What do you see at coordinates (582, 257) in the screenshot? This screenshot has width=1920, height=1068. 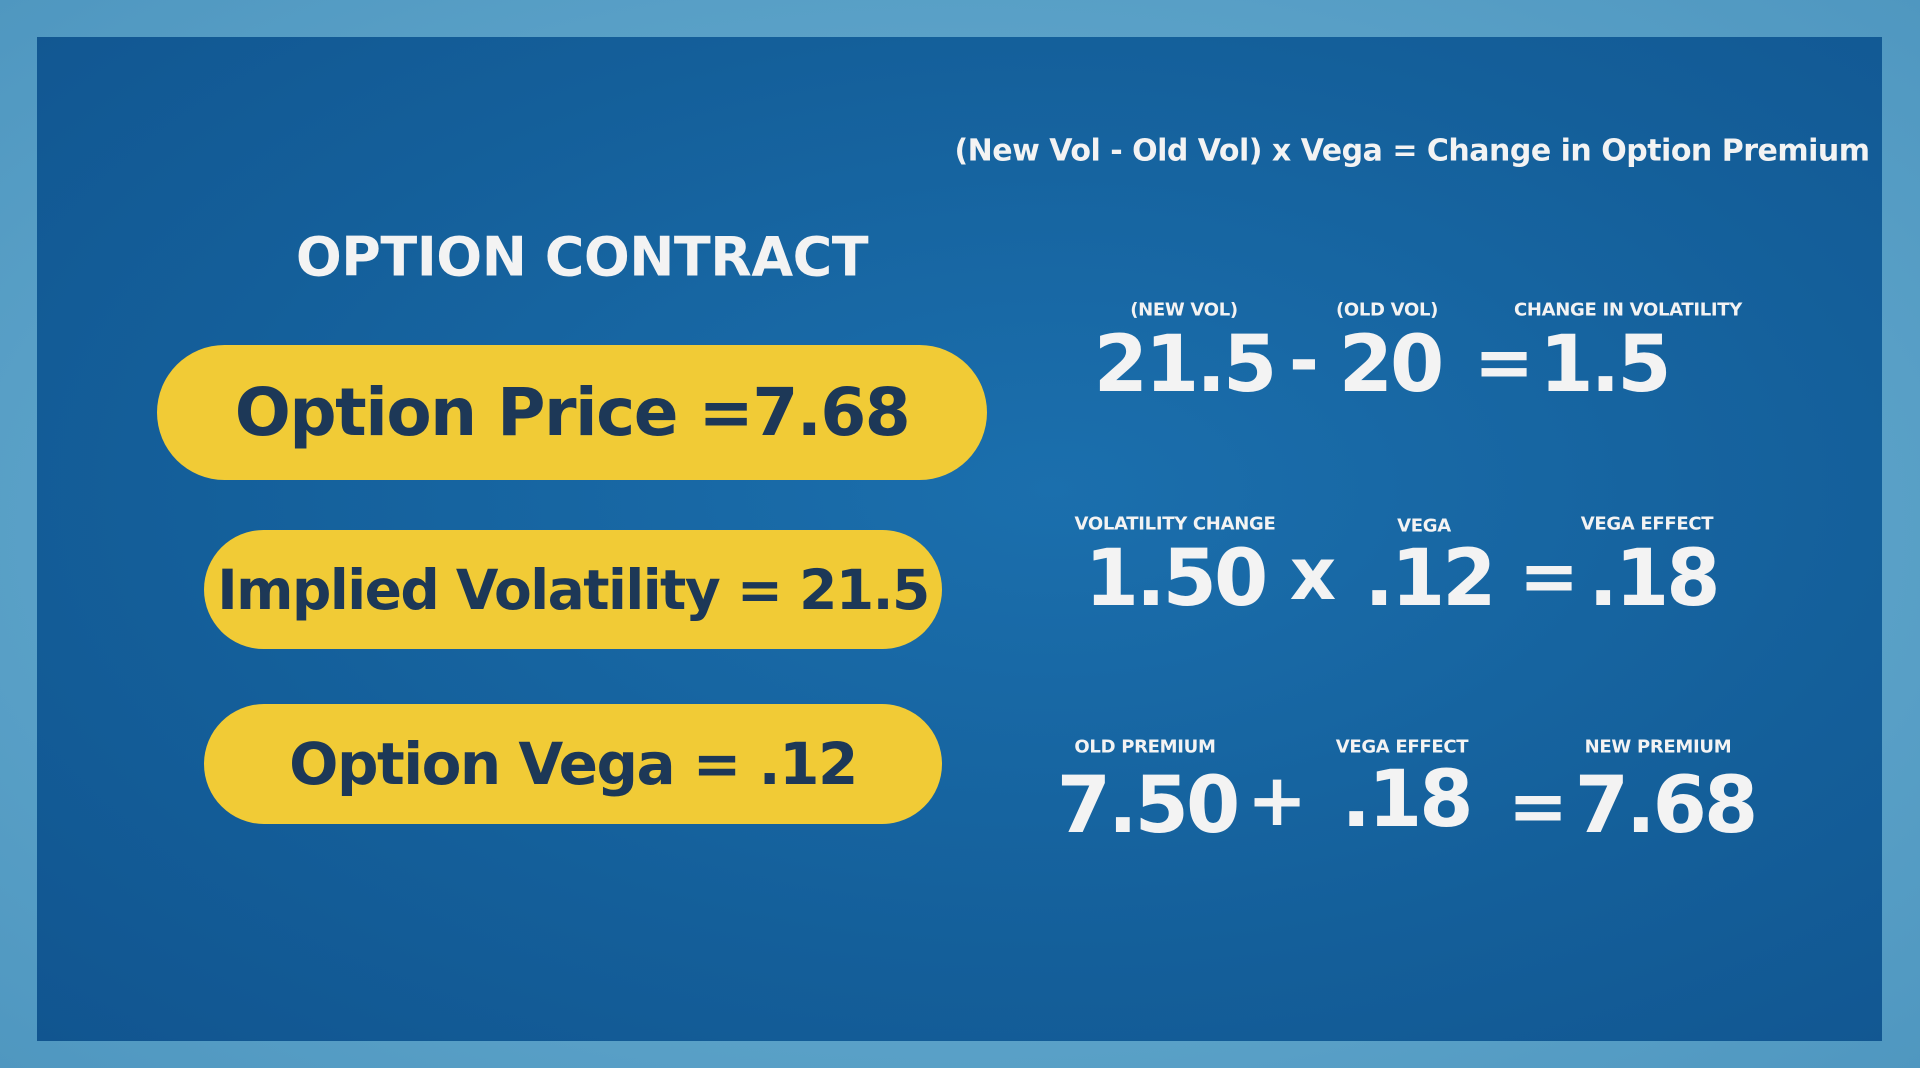 I see `section-title: OPTION CONTRACT` at bounding box center [582, 257].